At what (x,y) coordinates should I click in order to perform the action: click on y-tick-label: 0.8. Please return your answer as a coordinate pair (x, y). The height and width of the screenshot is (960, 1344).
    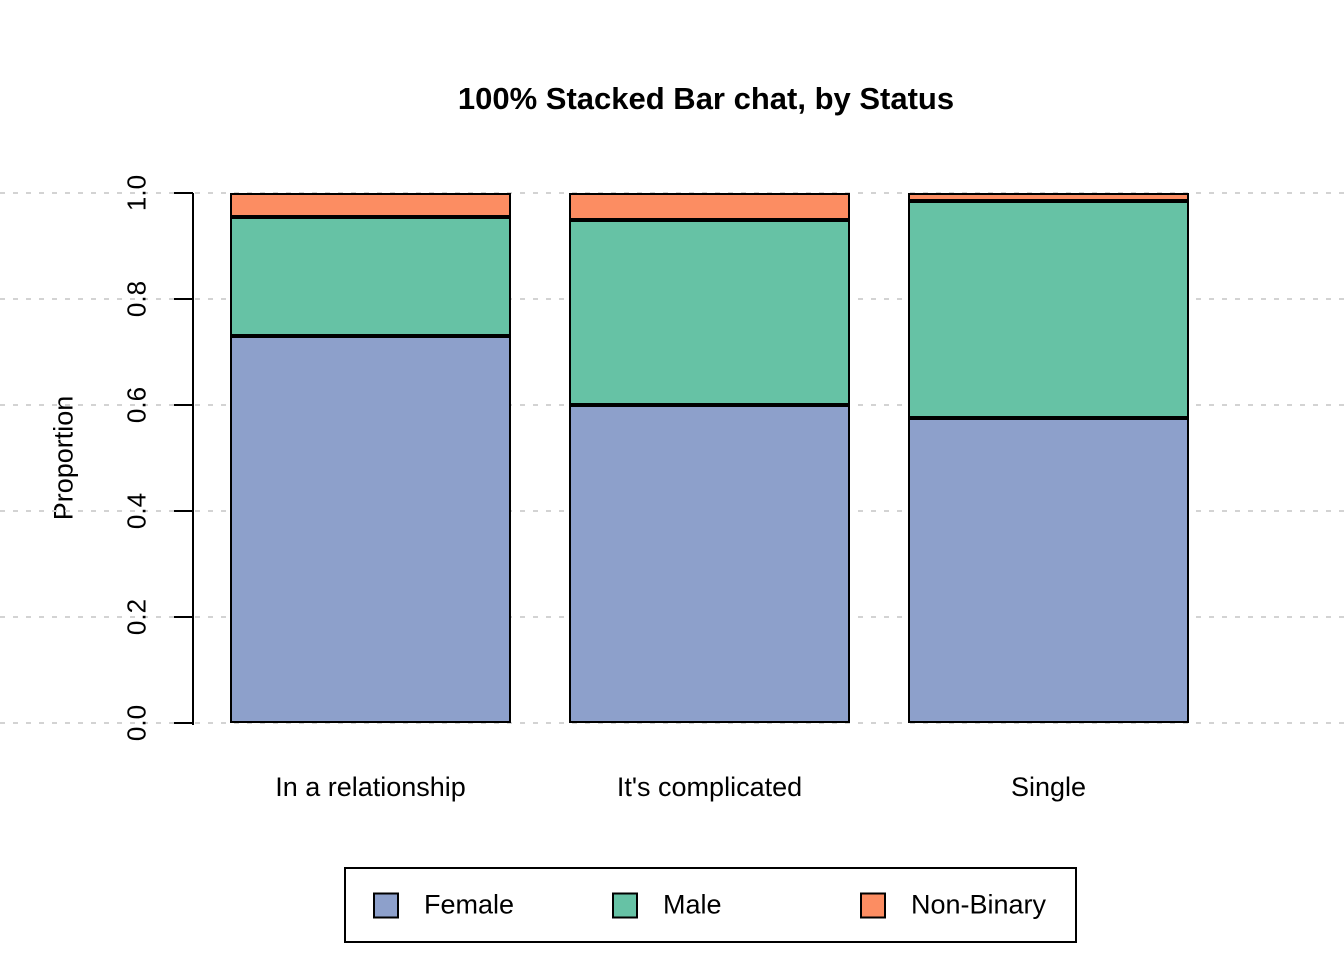
    Looking at the image, I should click on (136, 299).